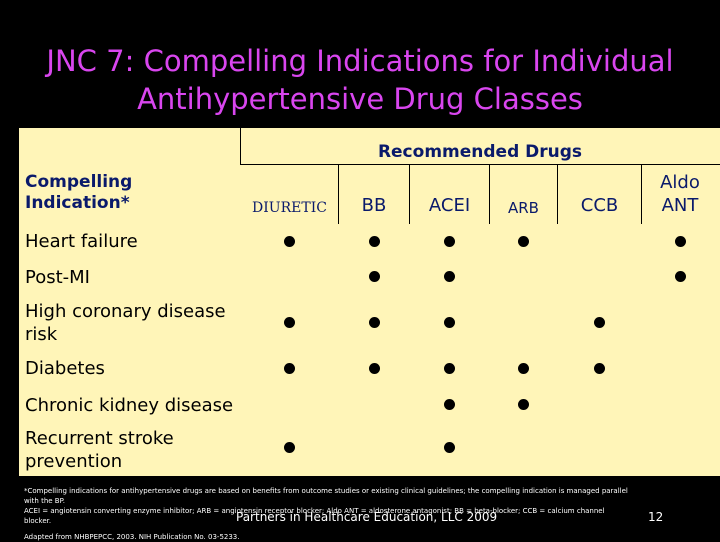 Image resolution: width=720 pixels, height=542 pixels. What do you see at coordinates (449, 205) in the screenshot?
I see `drug-column-acei: ACEI` at bounding box center [449, 205].